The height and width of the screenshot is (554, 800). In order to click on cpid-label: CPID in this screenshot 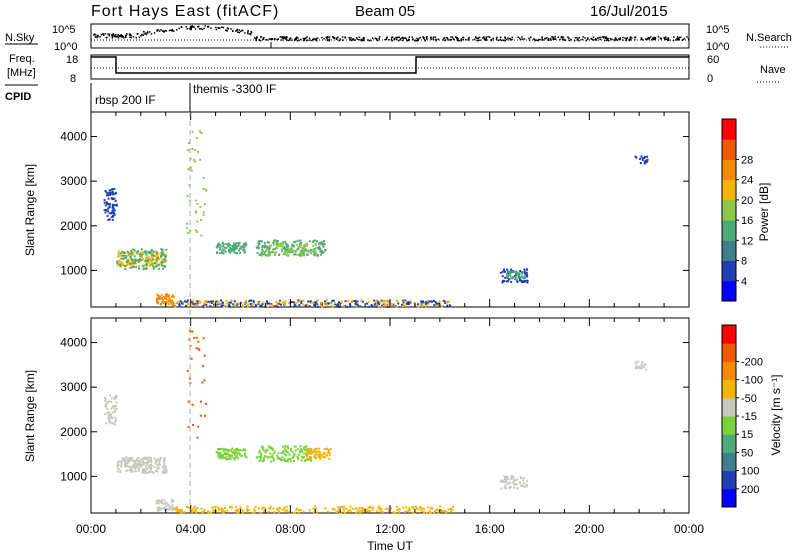, I will do `click(18, 97)`.